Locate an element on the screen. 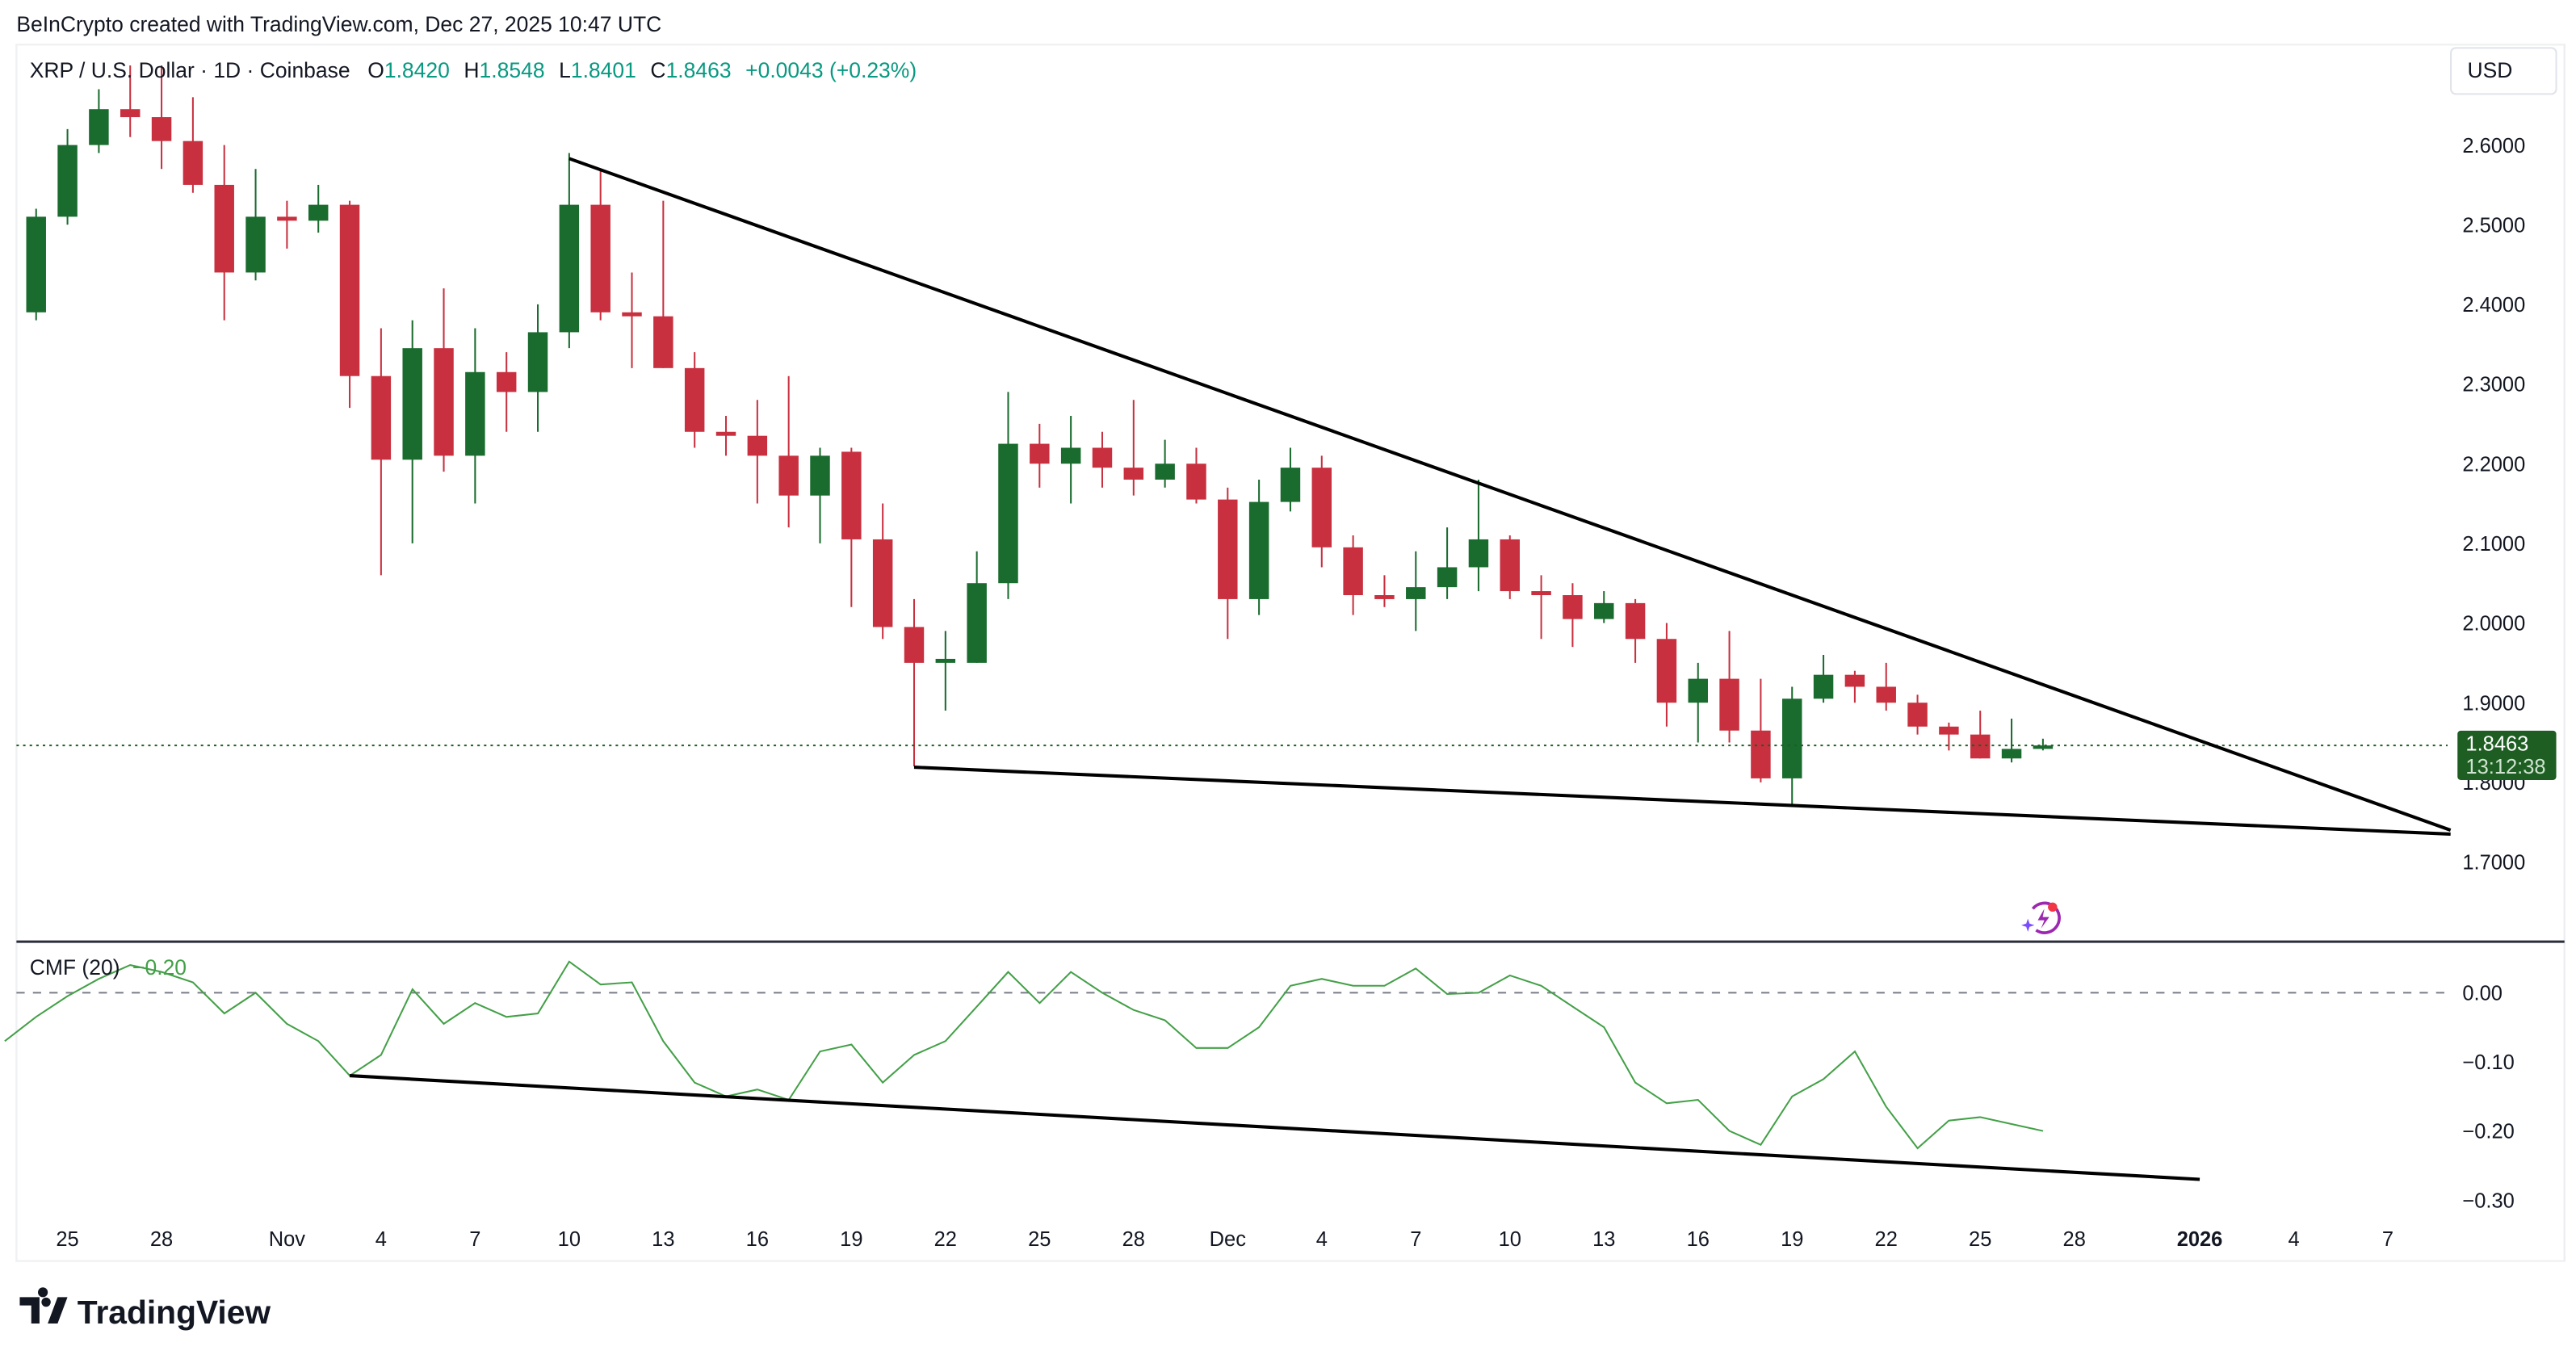 The image size is (2576, 1355). currency-button: USD is located at coordinates (2503, 71).